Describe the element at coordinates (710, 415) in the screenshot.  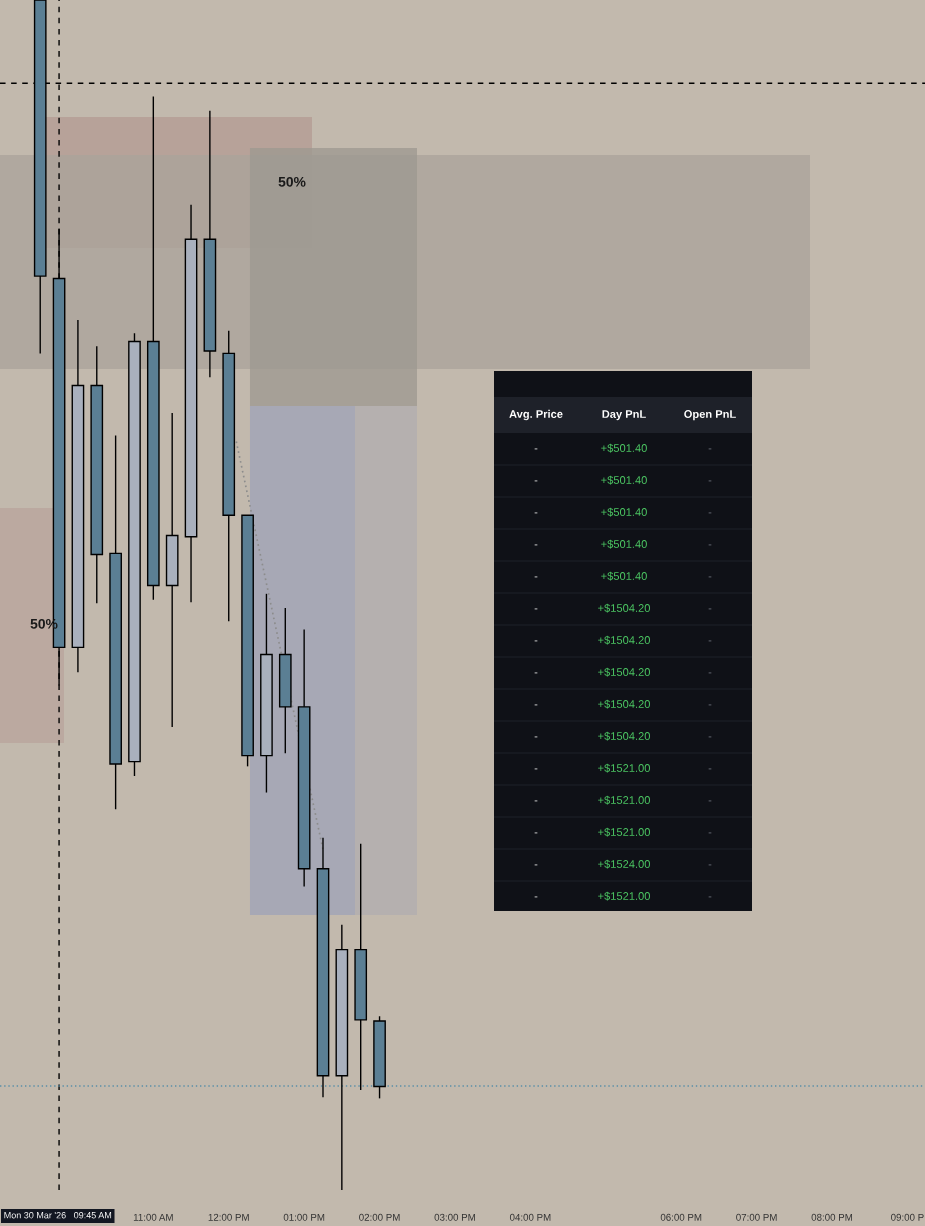
I see `category-label: Open PnL` at that location.